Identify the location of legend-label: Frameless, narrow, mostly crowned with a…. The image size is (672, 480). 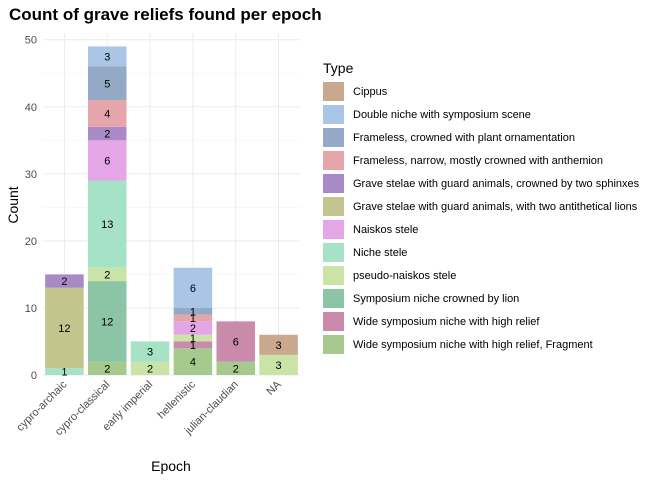
(478, 161).